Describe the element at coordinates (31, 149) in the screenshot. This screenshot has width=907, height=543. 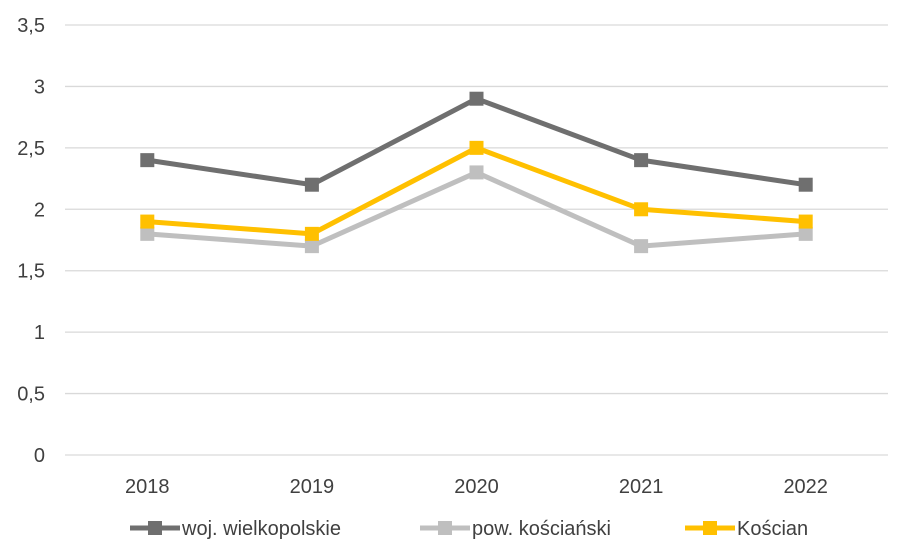
I see `y-tick-label: 2,5` at that location.